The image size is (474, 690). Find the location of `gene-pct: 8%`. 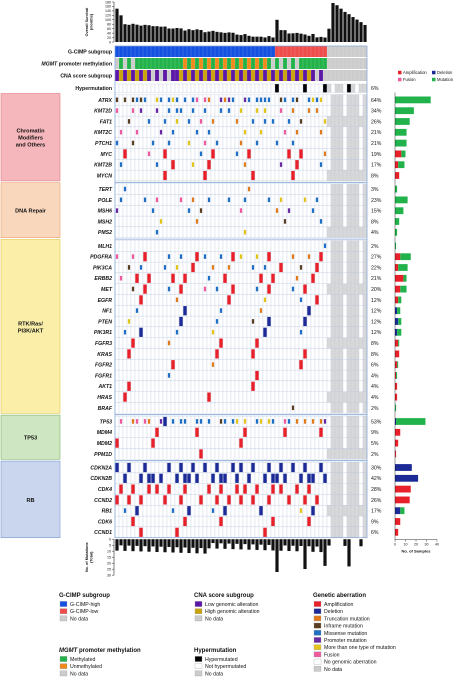

gene-pct: 8% is located at coordinates (375, 344).